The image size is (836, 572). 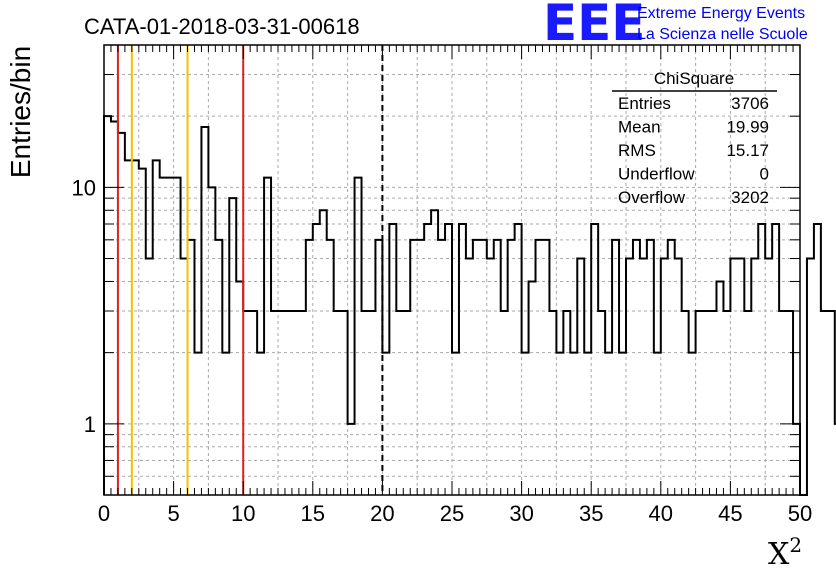 What do you see at coordinates (382, 513) in the screenshot?
I see `x-tick-label: 20` at bounding box center [382, 513].